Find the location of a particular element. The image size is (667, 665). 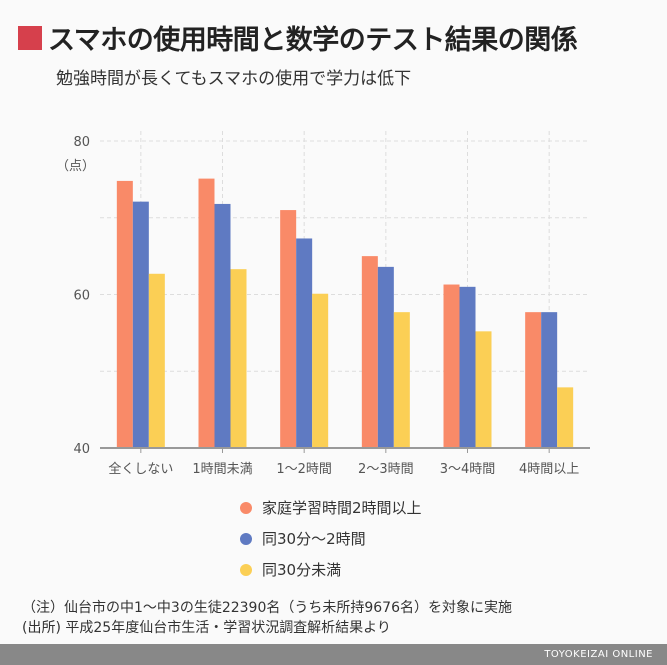

title-text: スマホの使用時間と数学のテスト結果の関係 is located at coordinates (313, 40).